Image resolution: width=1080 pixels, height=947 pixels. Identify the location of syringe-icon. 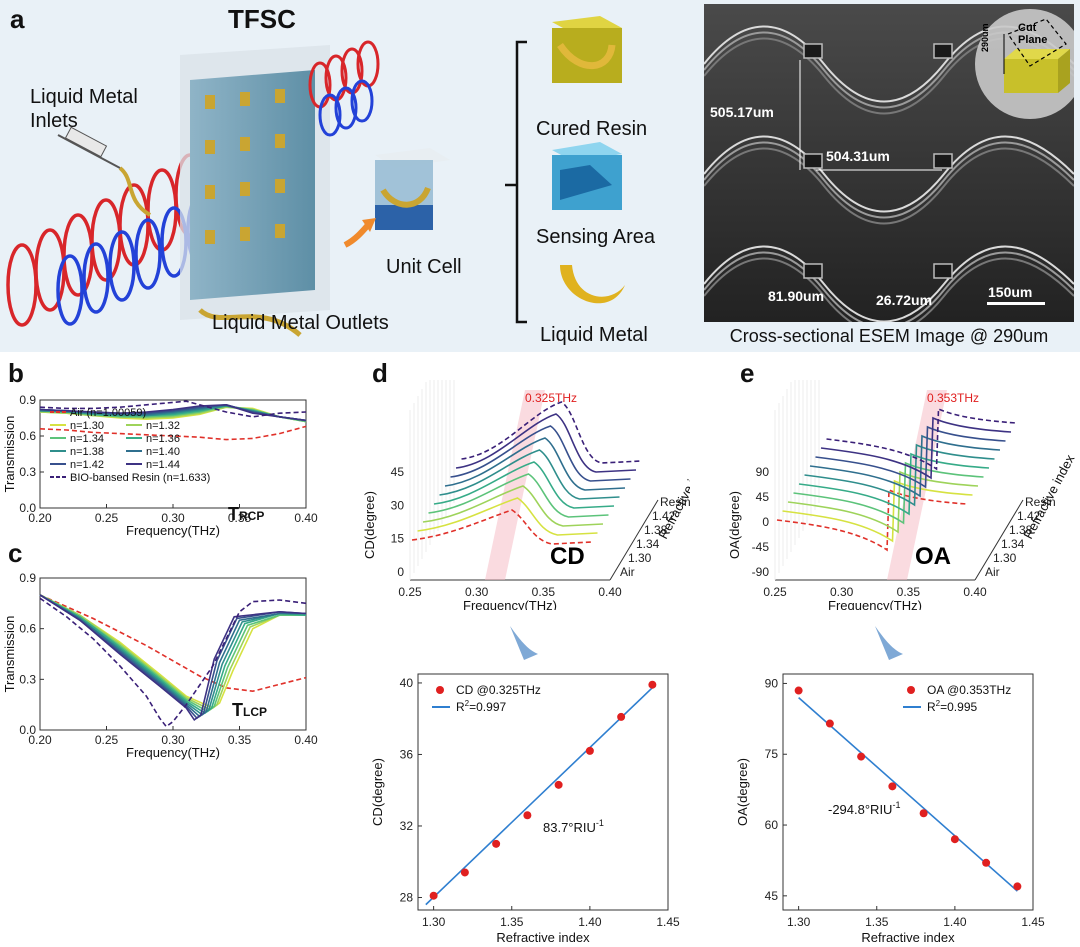
(104, 171).